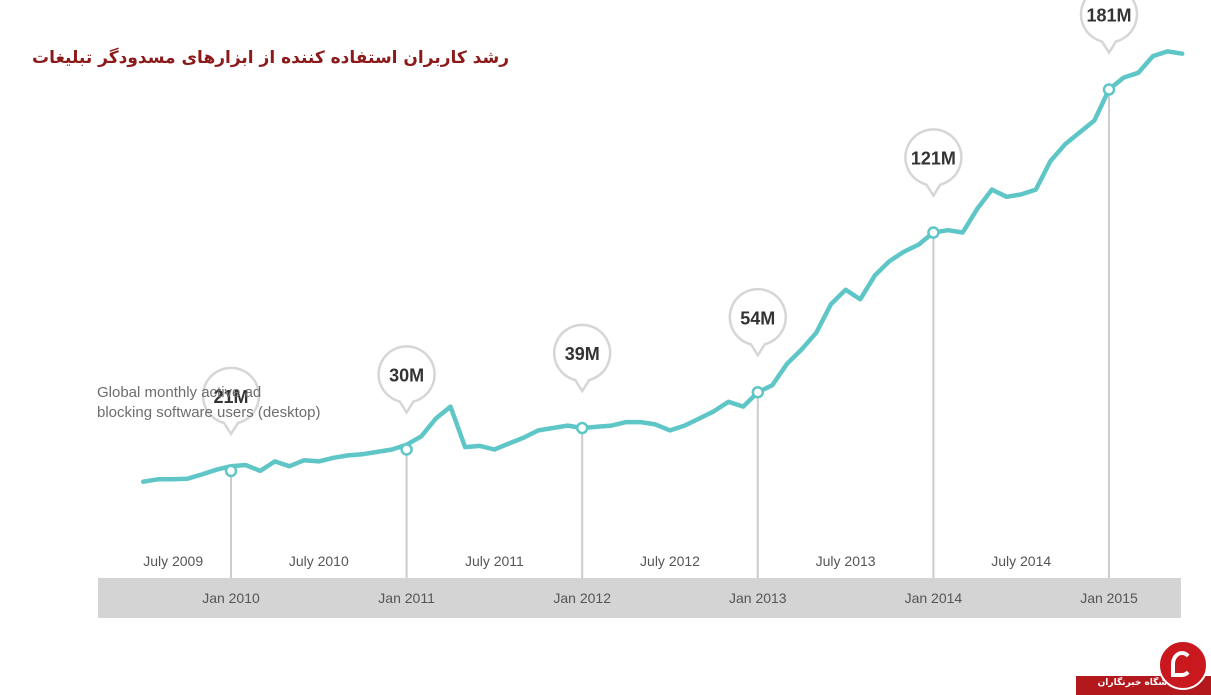 The height and width of the screenshot is (695, 1211). I want to click on news-agency-logo: باشگاه خبرنگاران, so click(1143, 665).